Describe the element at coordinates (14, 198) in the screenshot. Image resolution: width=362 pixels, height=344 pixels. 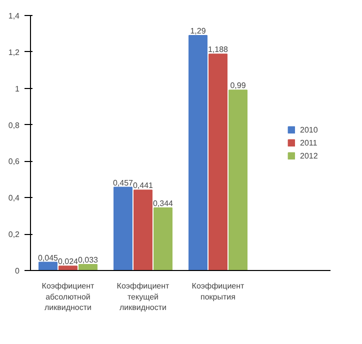
I see `y-tick-label: 0,4` at that location.